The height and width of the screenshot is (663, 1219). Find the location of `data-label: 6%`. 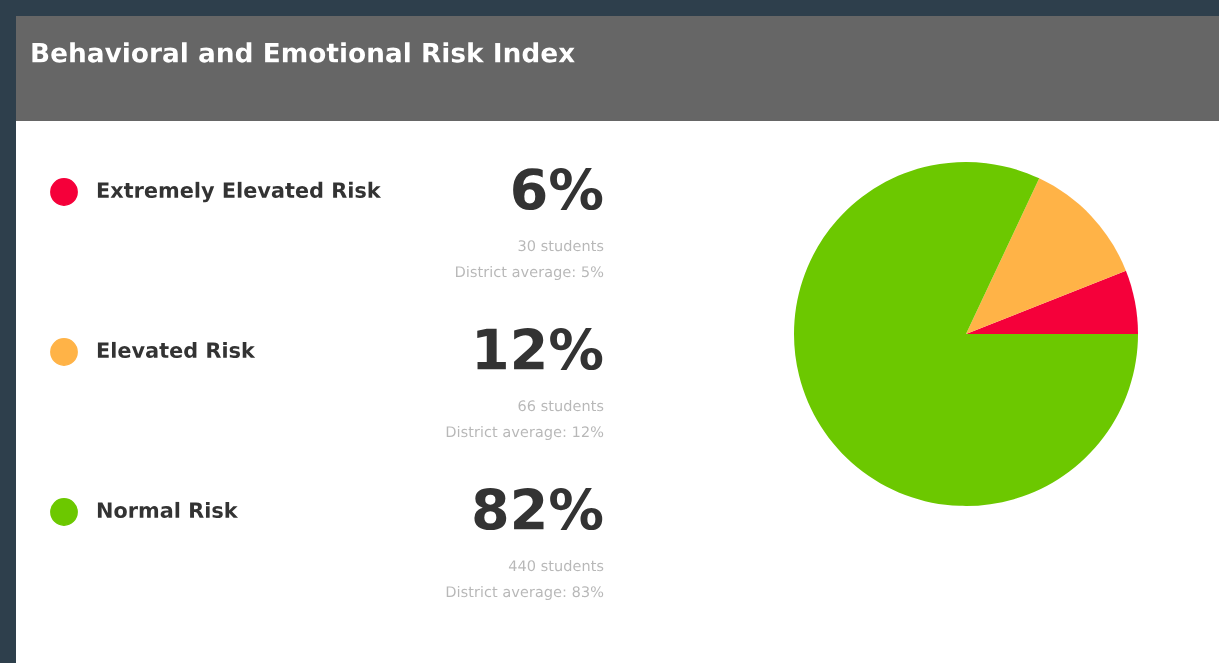

data-label: 6% is located at coordinates (558, 189).